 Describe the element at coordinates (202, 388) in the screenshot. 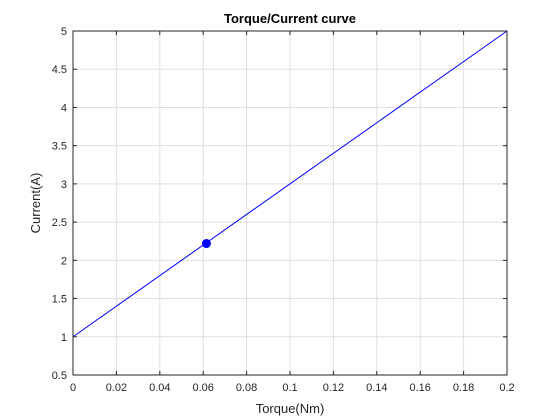

I see `x-tick-label: 0.06` at that location.